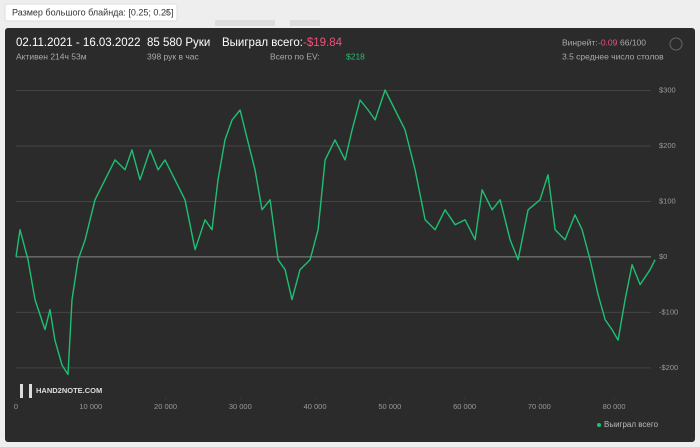 This screenshot has width=700, height=447. I want to click on x-tick-label: 10 000, so click(90, 406).